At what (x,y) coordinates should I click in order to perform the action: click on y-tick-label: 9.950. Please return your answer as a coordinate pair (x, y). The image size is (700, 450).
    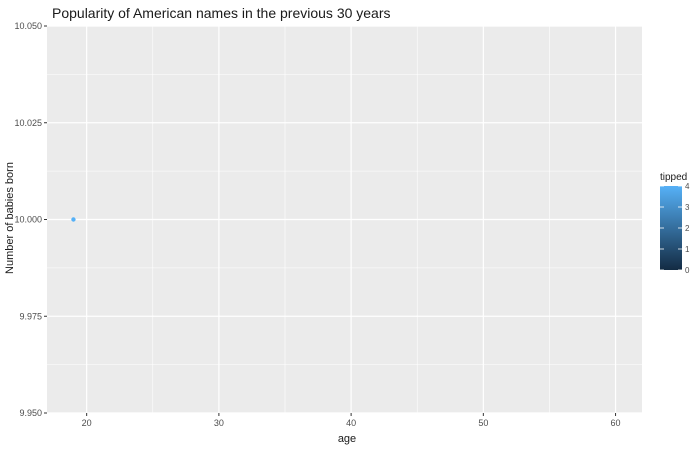
    Looking at the image, I should click on (30, 413).